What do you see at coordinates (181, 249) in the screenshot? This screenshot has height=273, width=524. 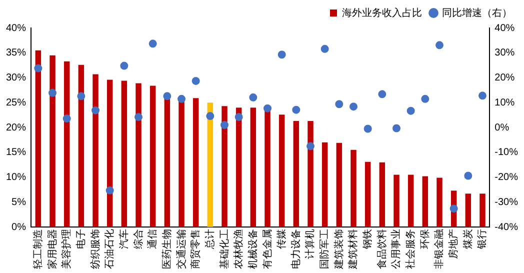 I see `x-tick-label: 交通运输` at bounding box center [181, 249].